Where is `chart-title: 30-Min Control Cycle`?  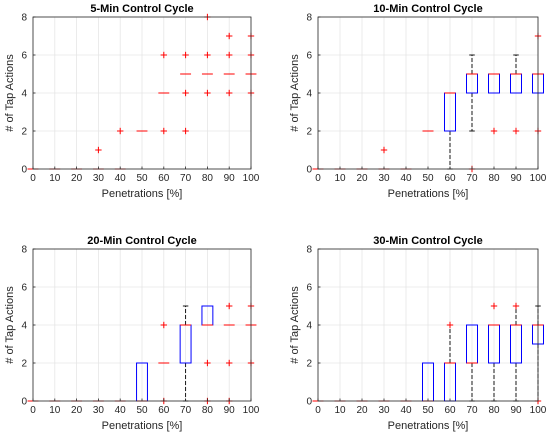 chart-title: 30-Min Control Cycle is located at coordinates (427, 241).